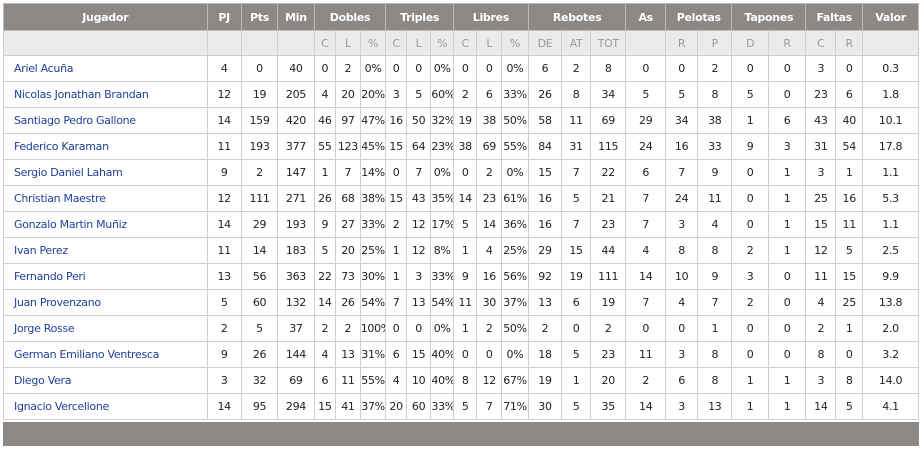  Describe the element at coordinates (515, 120) in the screenshot. I see `stat-libres-pct: 50%` at that location.